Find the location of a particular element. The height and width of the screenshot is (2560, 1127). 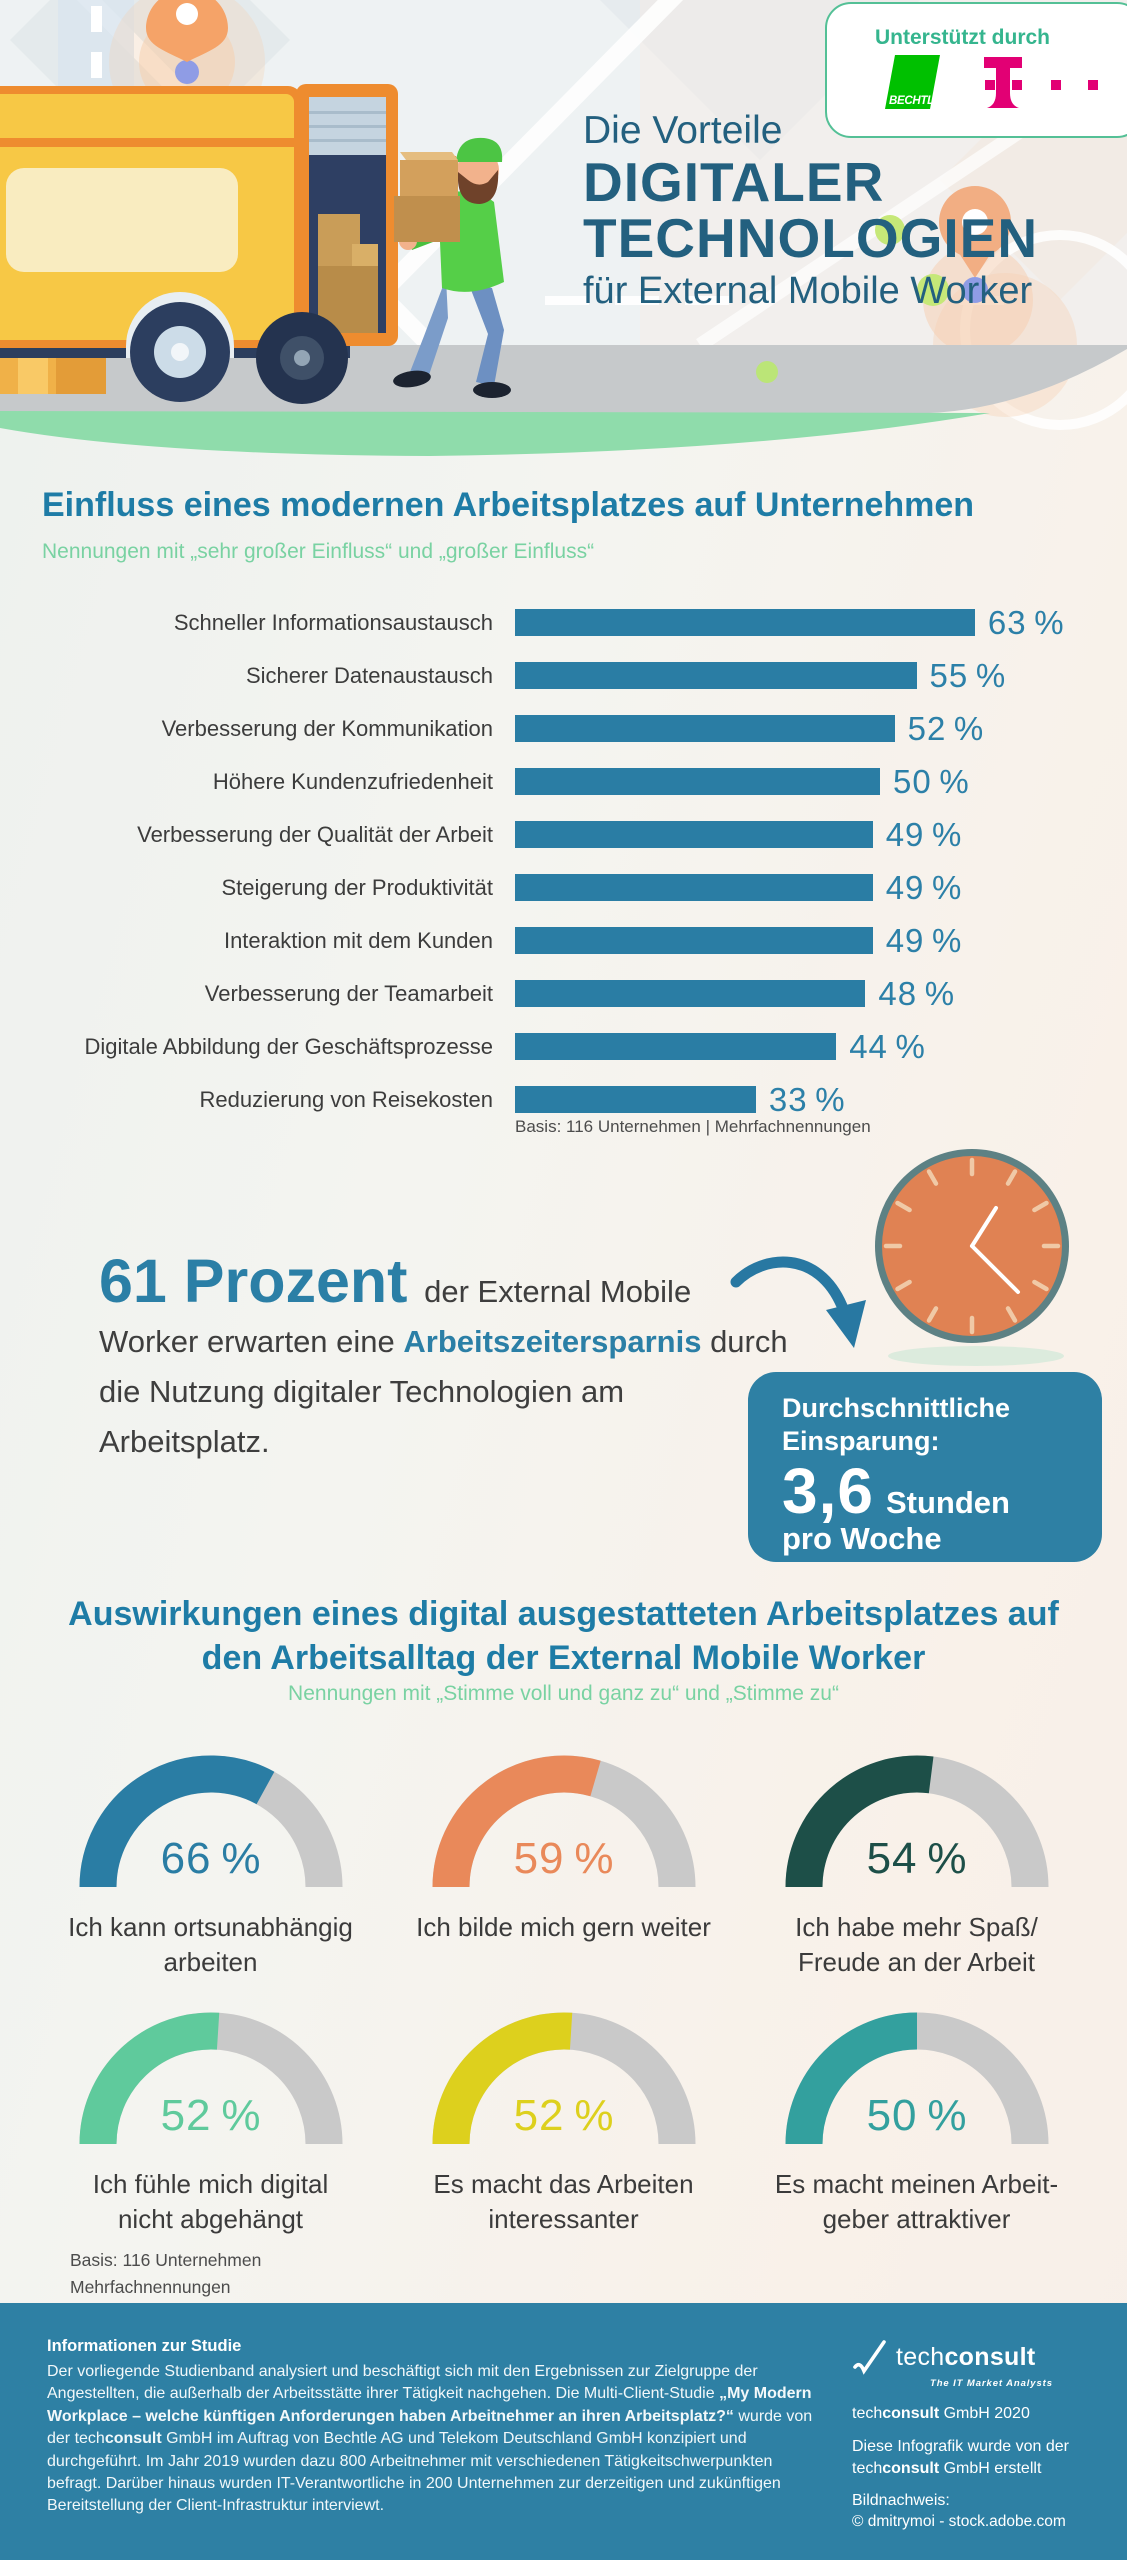

savings-line2: Einsparung: is located at coordinates (861, 1441).